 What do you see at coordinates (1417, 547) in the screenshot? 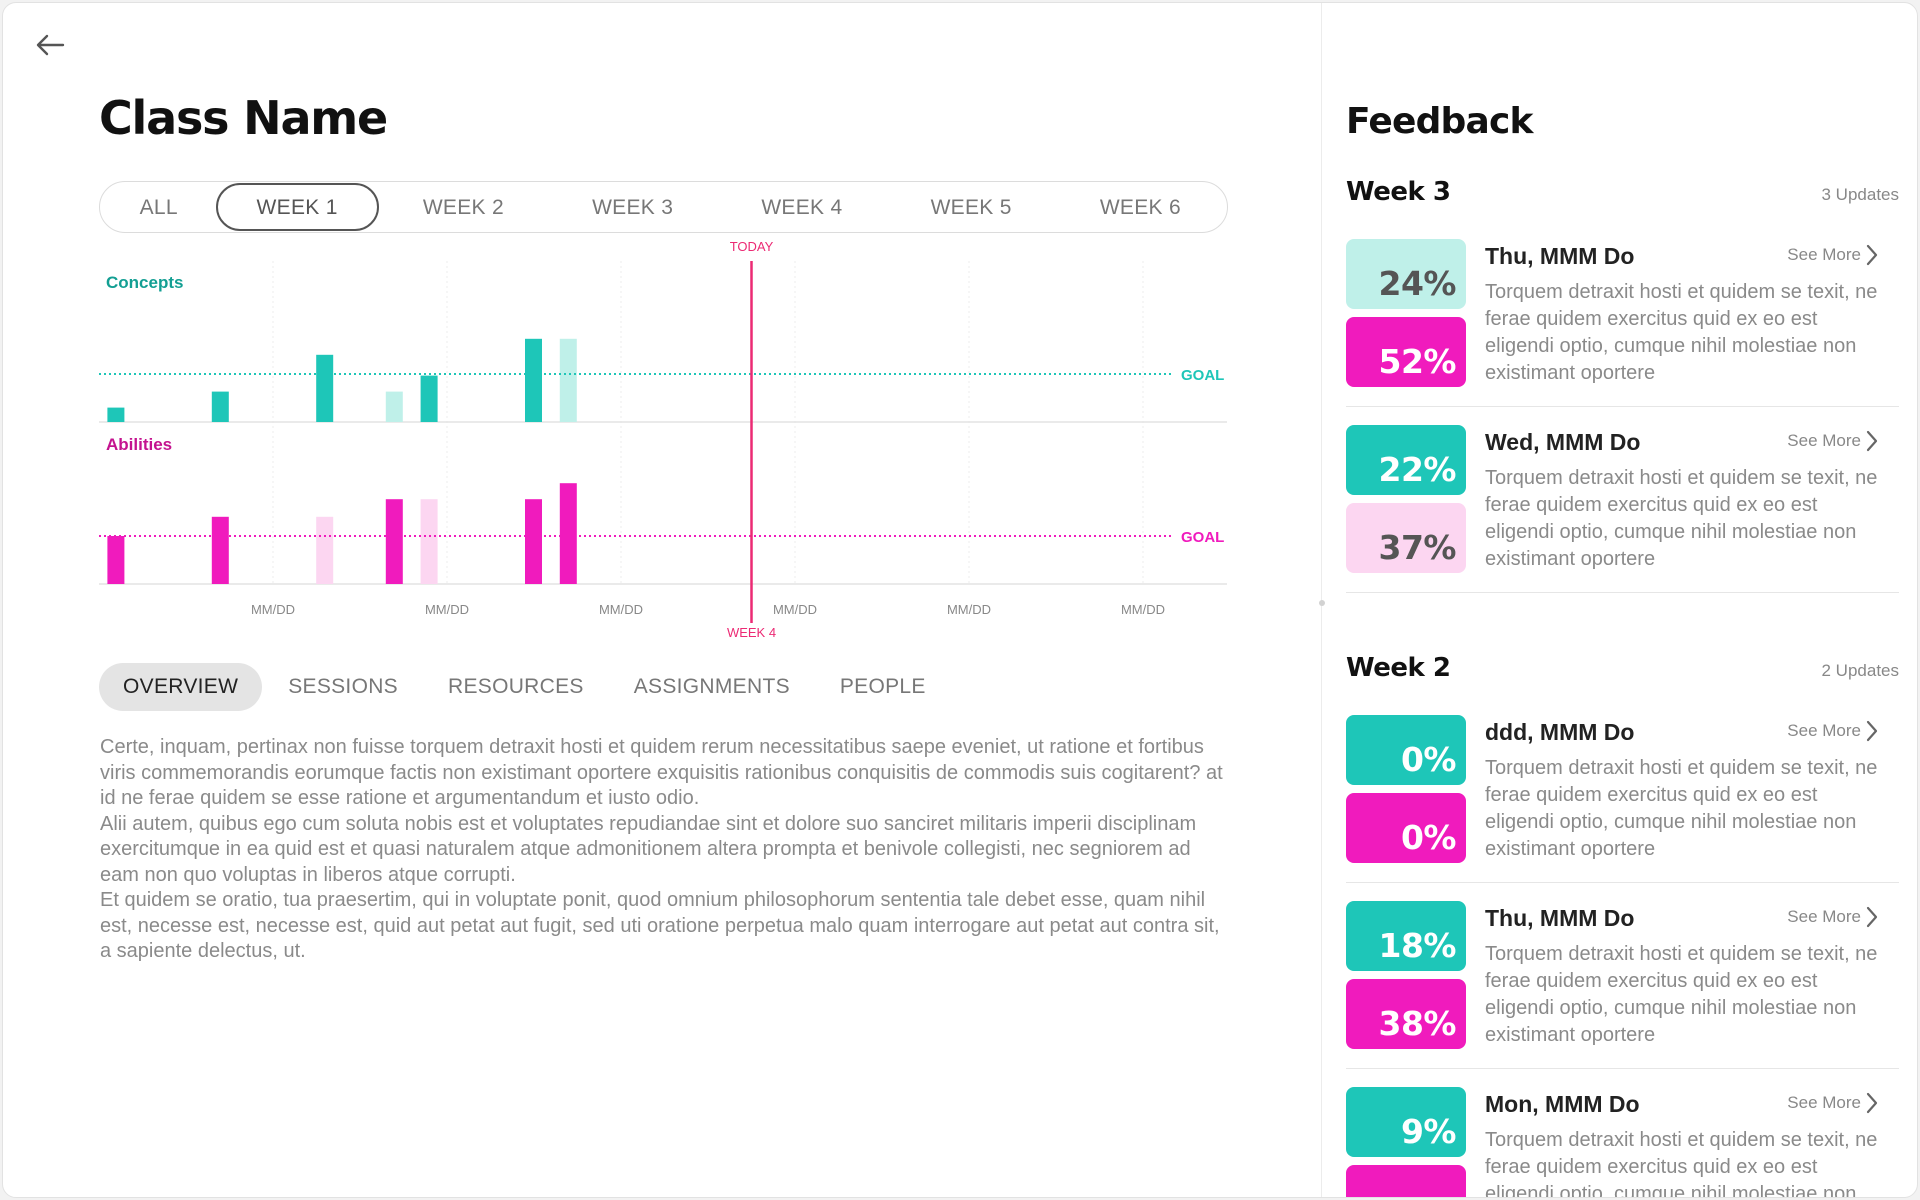
I see `abilities-score: 37%` at bounding box center [1417, 547].